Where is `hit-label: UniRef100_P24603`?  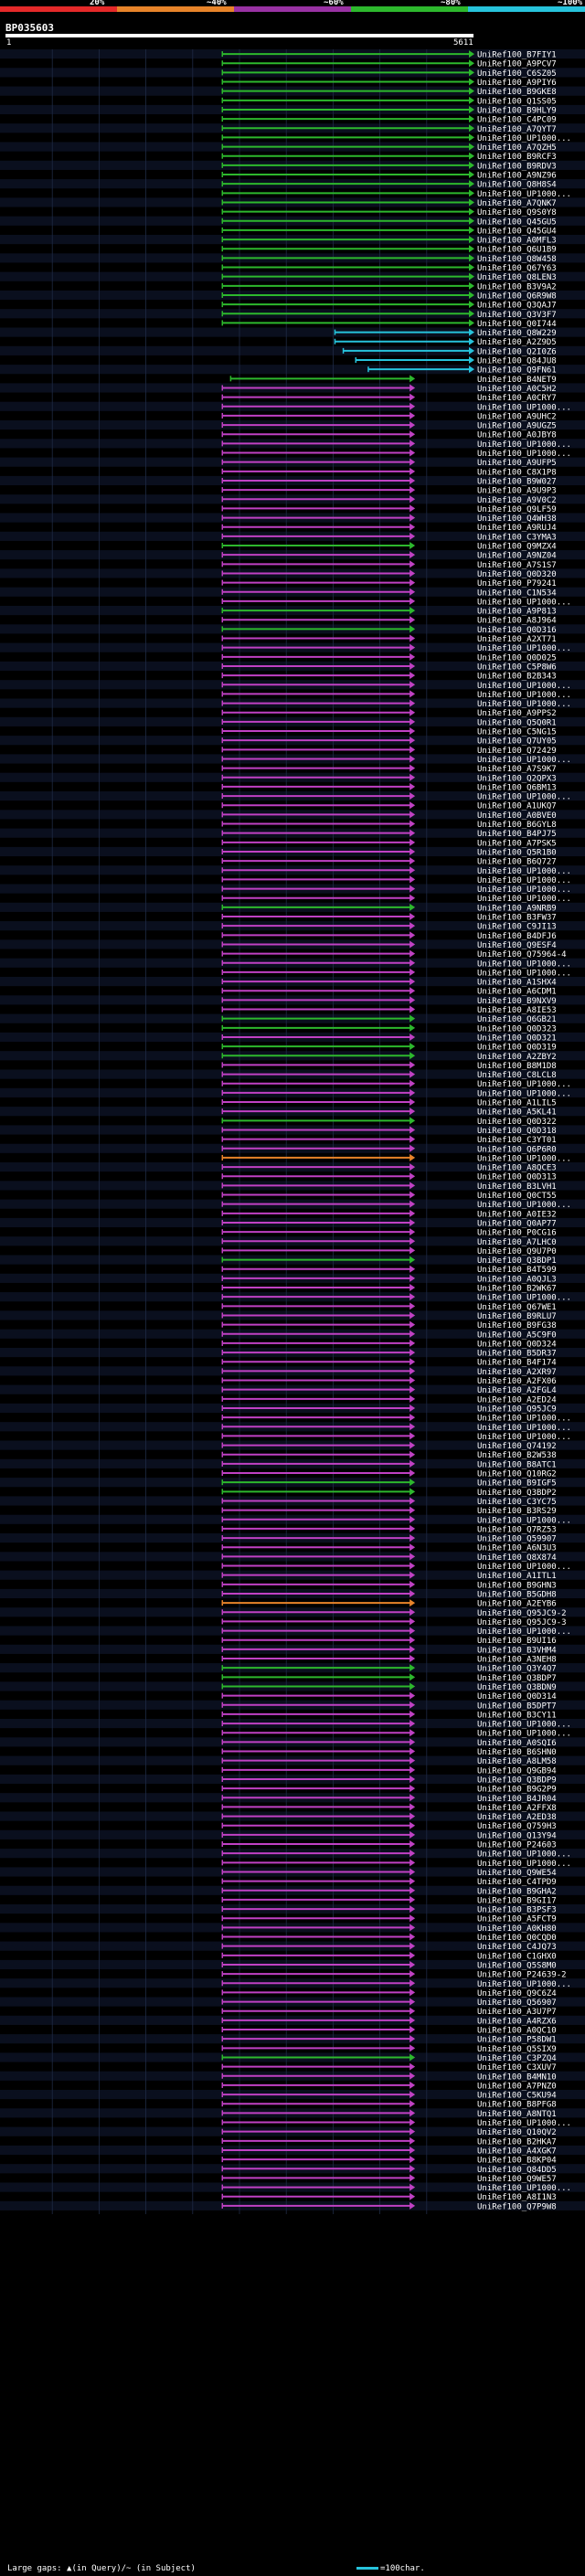 hit-label: UniRef100_P24603 is located at coordinates (517, 1845).